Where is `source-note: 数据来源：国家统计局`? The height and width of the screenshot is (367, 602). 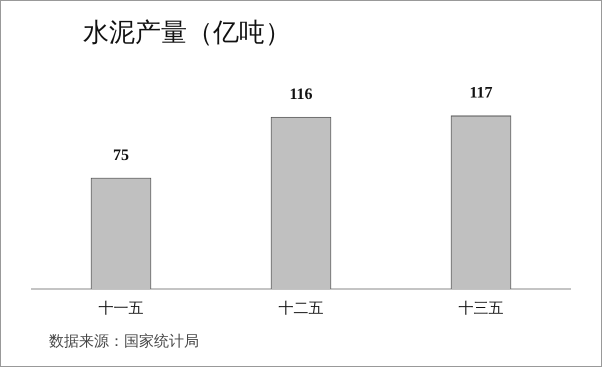 source-note: 数据来源：国家统计局 is located at coordinates (124, 341).